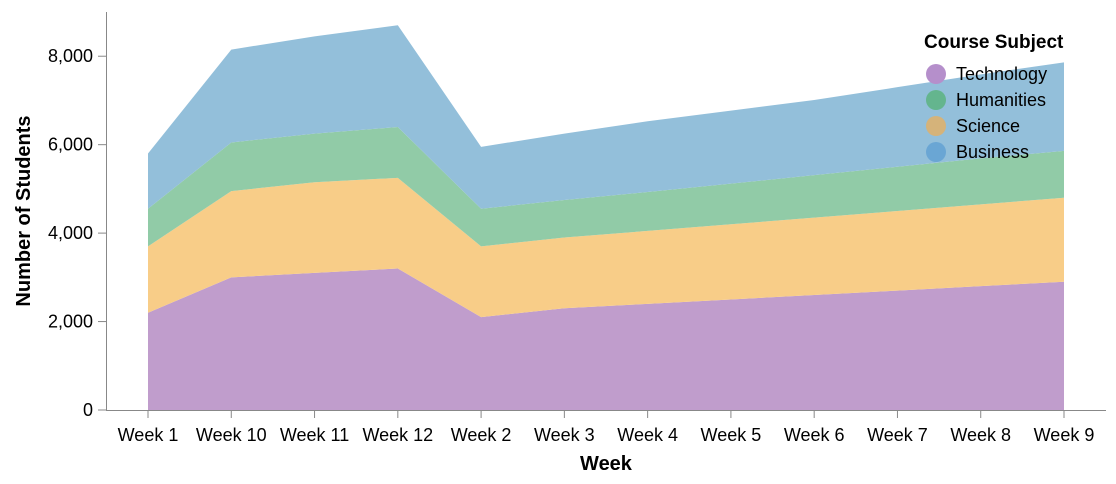 The width and height of the screenshot is (1116, 484). Describe the element at coordinates (148, 435) in the screenshot. I see `x-tick-label: Week 1` at that location.